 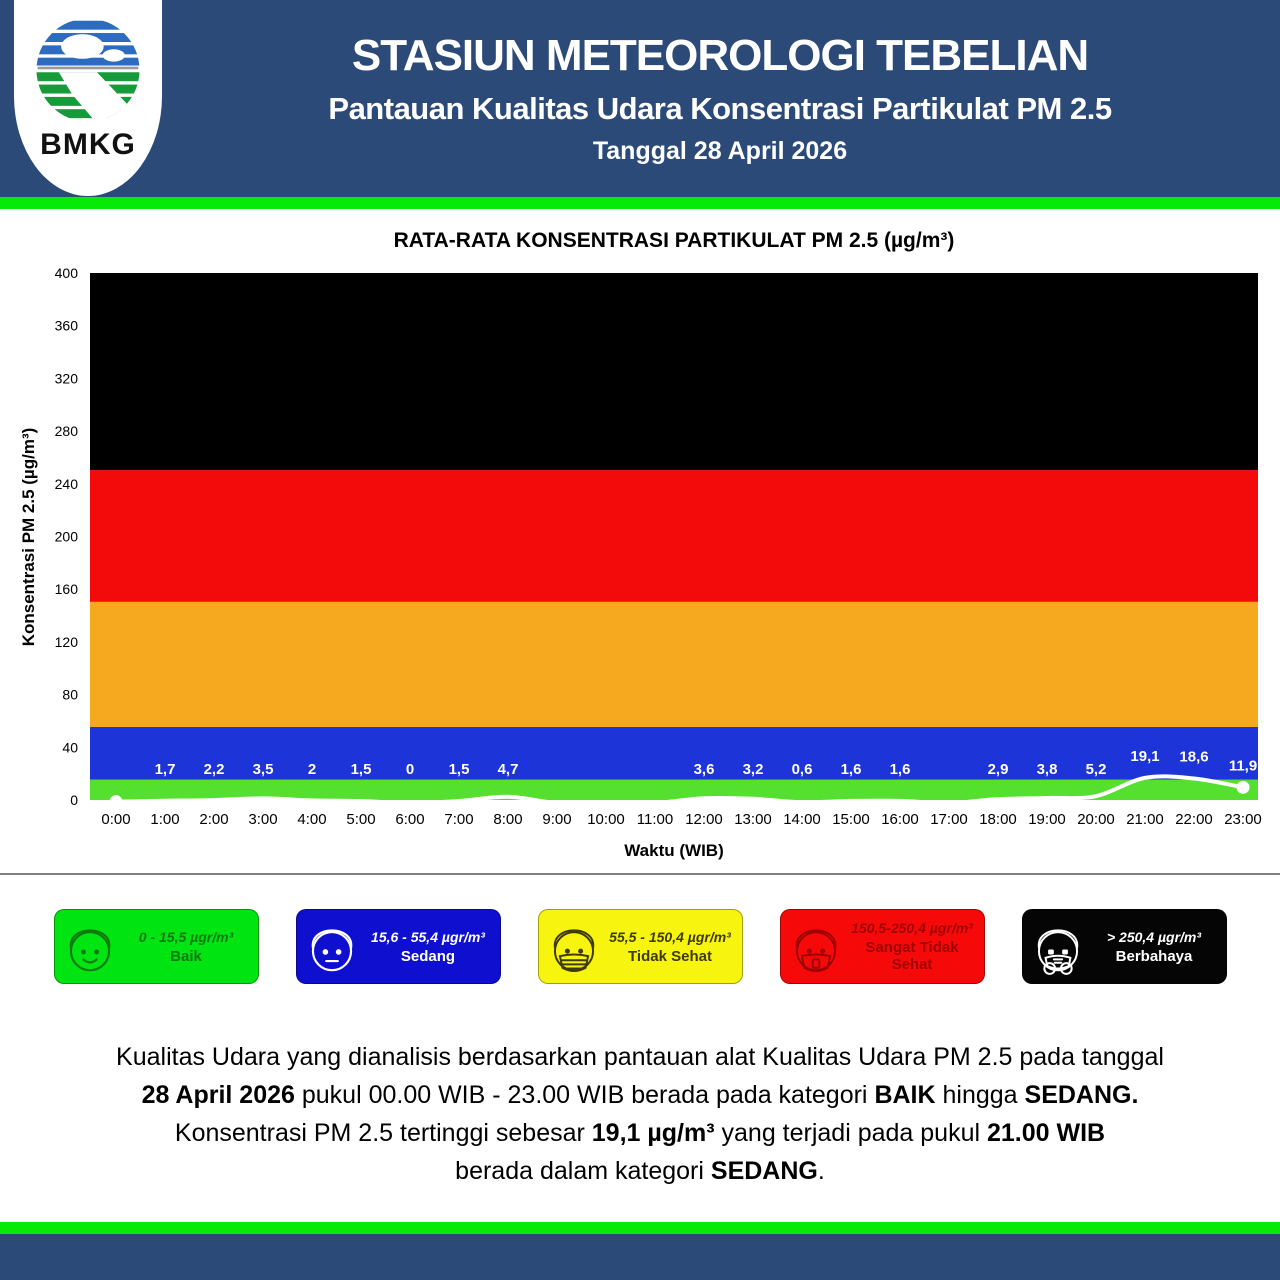 What do you see at coordinates (674, 536) in the screenshot?
I see `band-sangat-tidak-sehat` at bounding box center [674, 536].